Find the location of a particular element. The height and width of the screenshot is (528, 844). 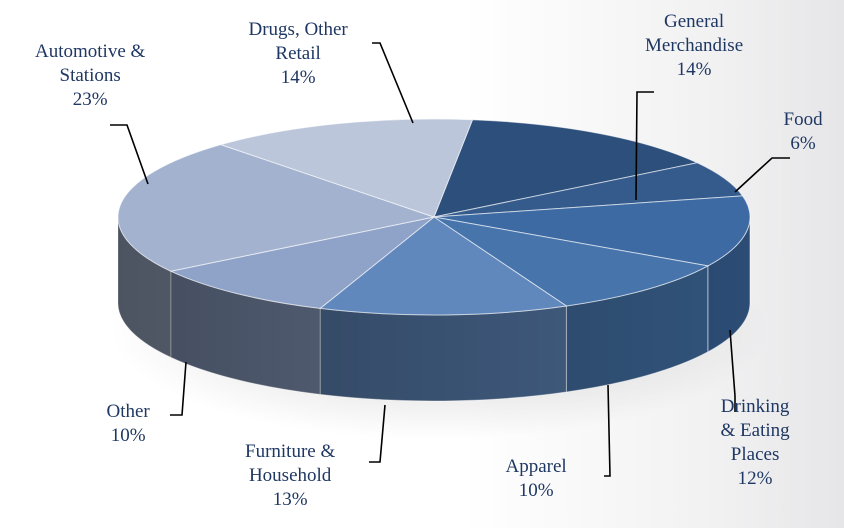

slice-label-text: Apparel is located at coordinates (536, 466).